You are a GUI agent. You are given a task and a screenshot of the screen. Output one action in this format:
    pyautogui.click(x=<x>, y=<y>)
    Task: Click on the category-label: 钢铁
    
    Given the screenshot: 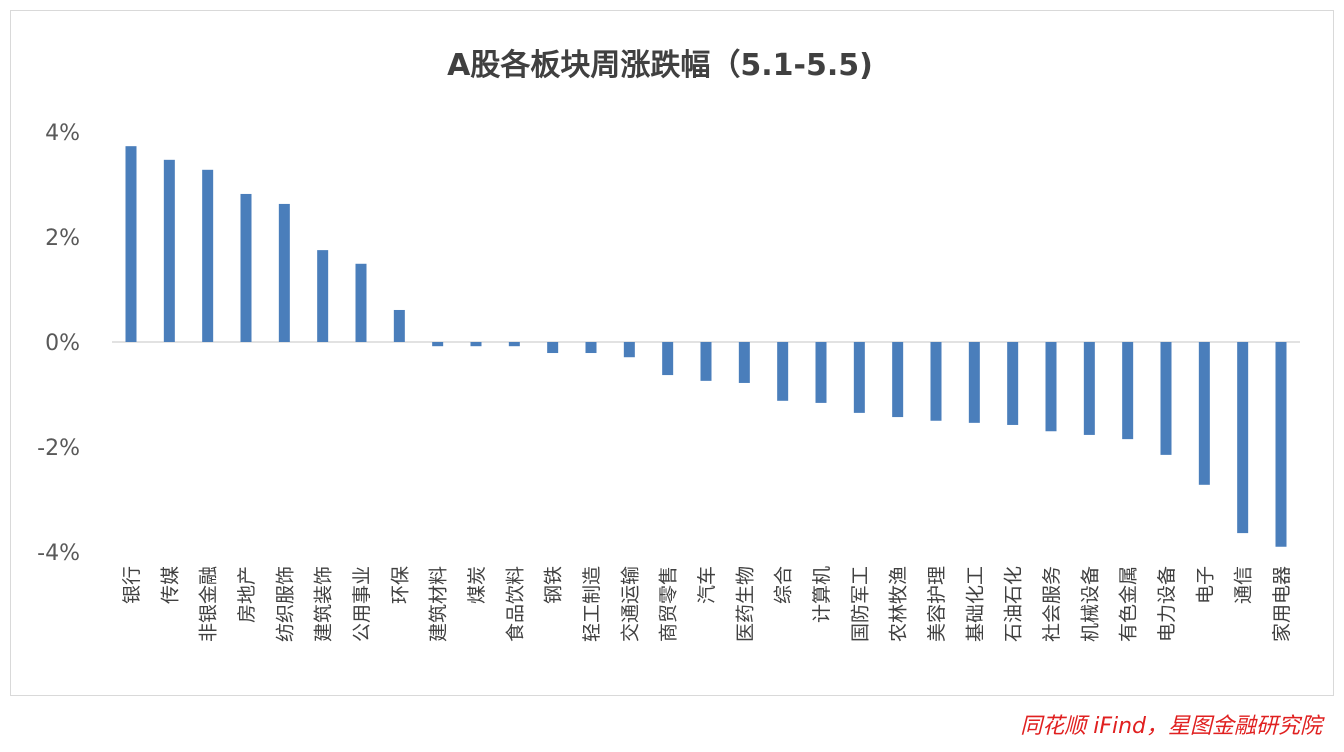 What is the action you would take?
    pyautogui.click(x=554, y=585)
    